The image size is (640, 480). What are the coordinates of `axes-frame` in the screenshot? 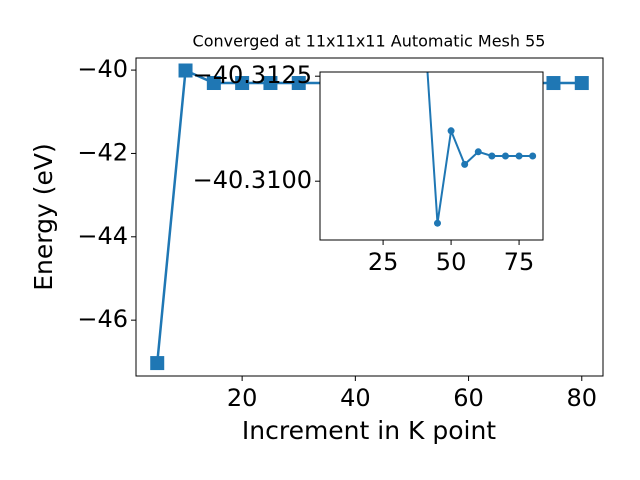 It's located at (431, 156).